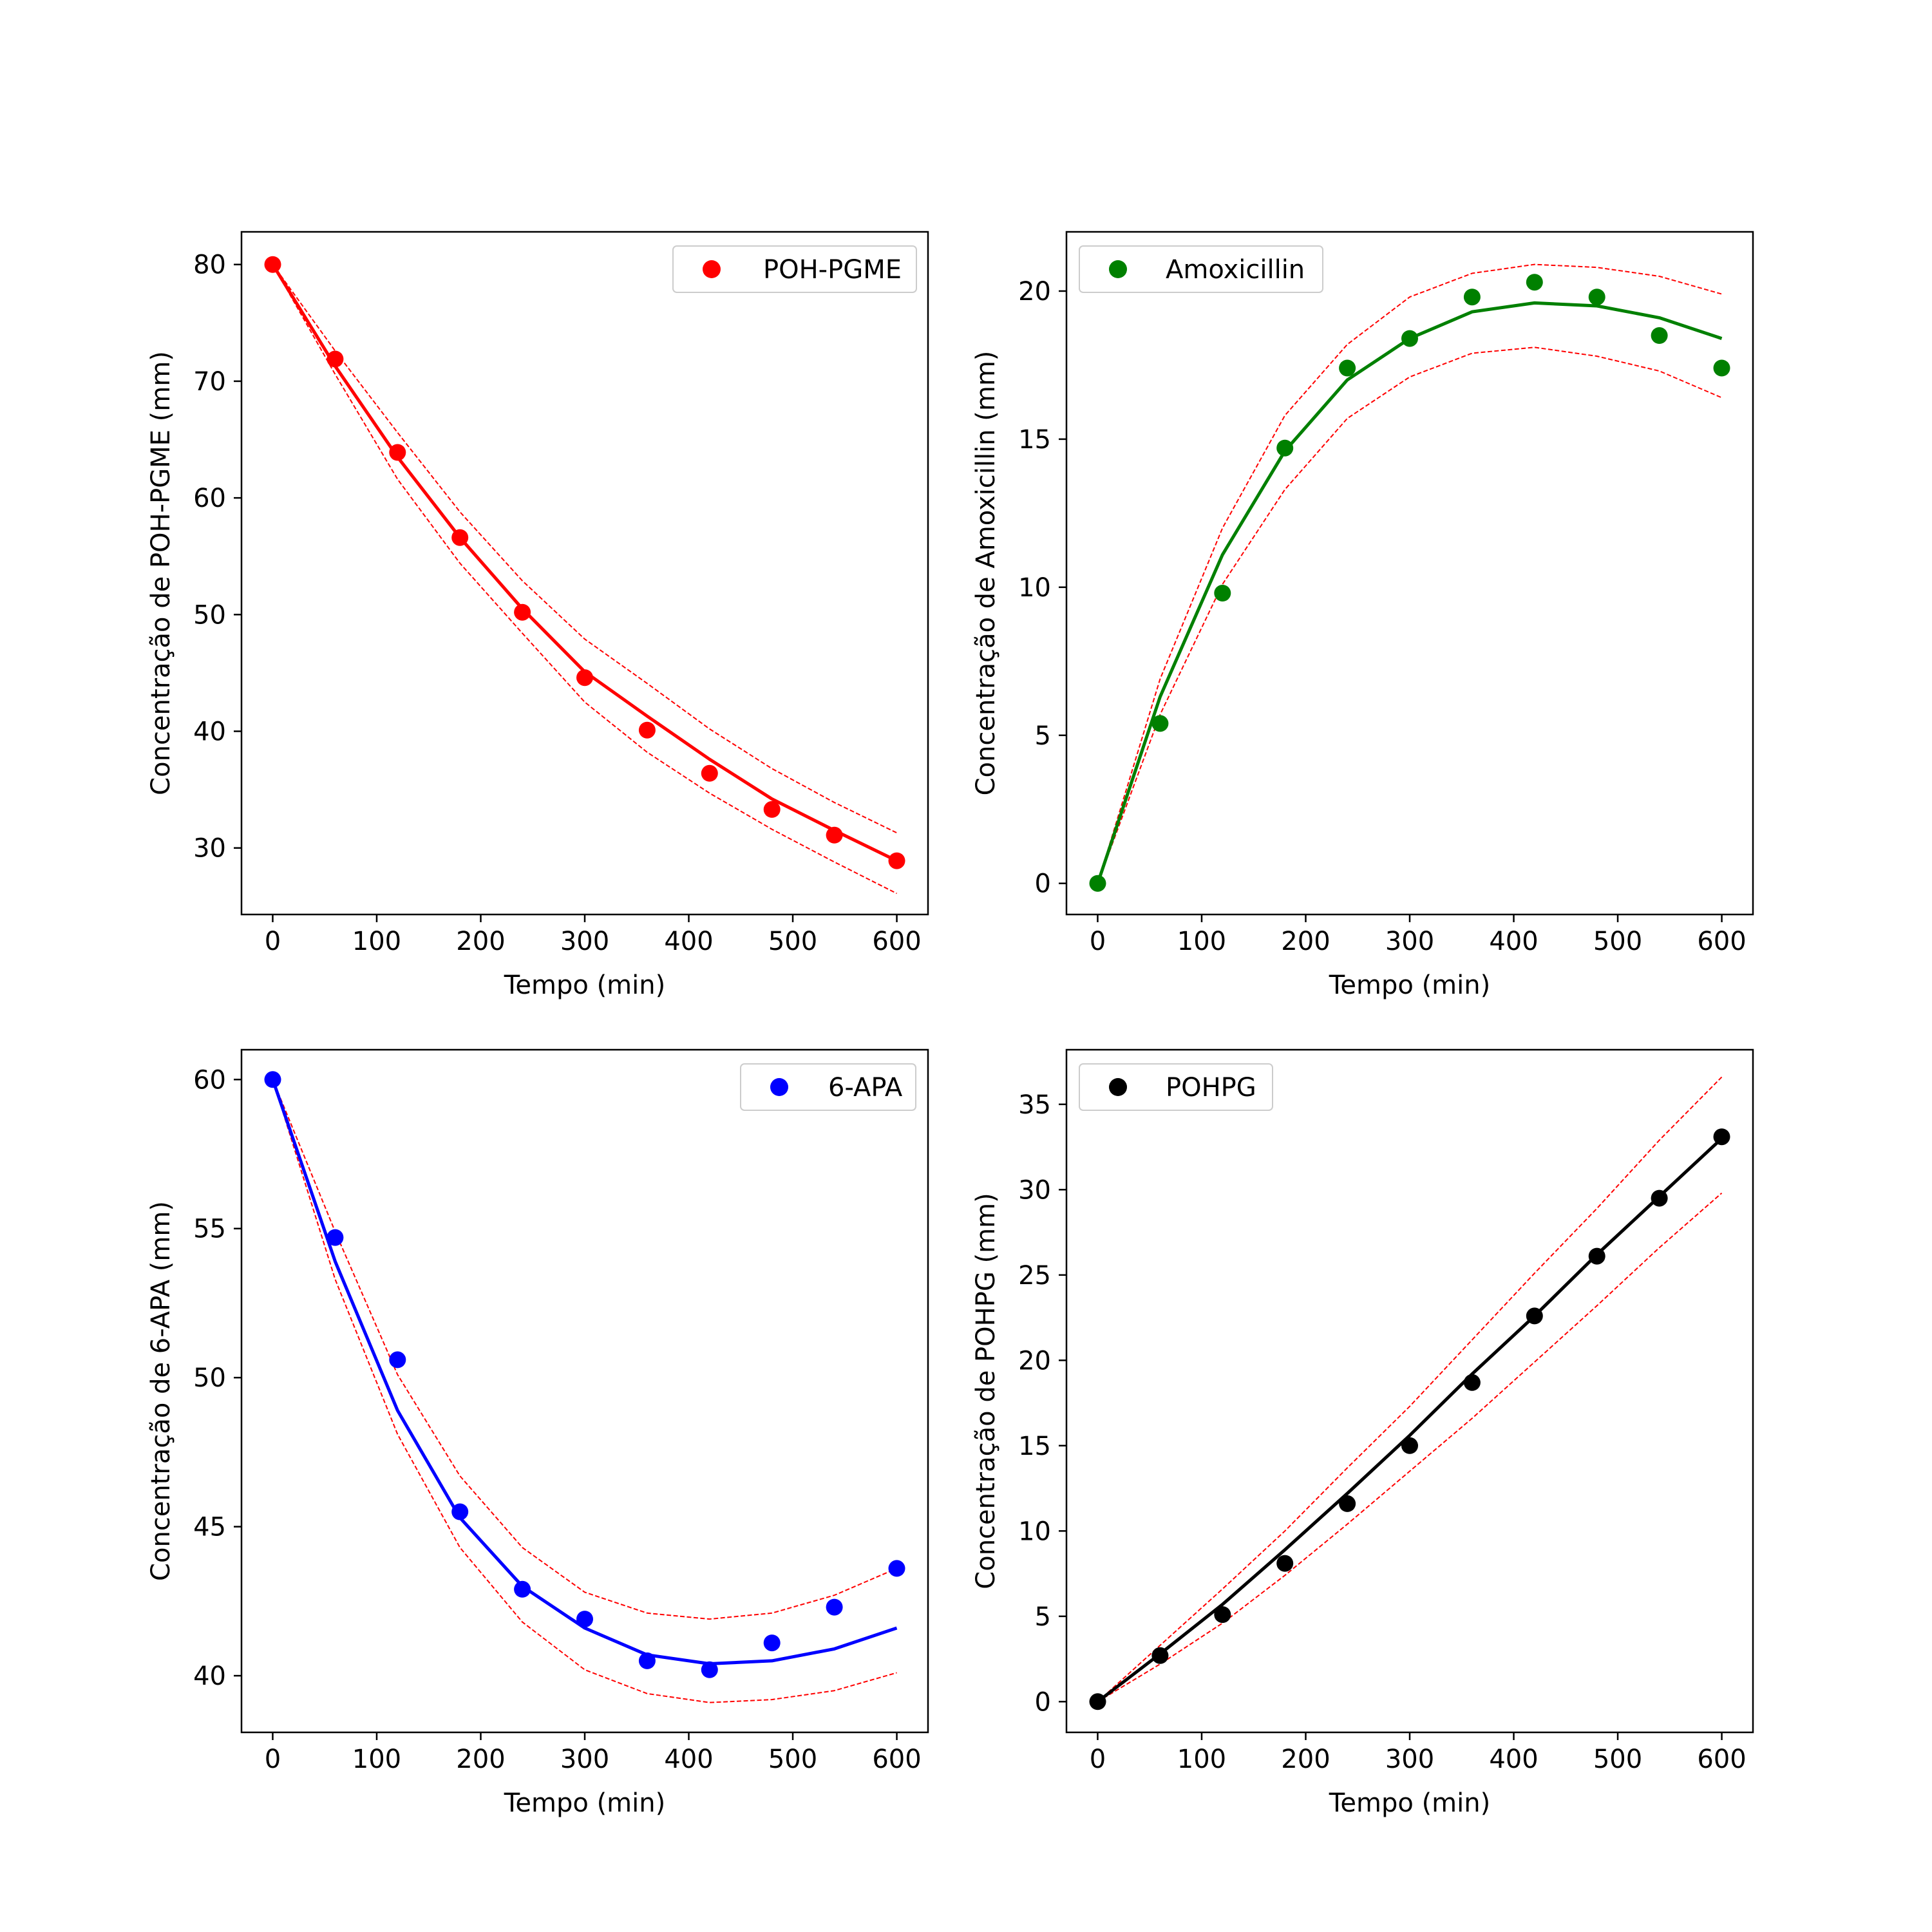 The height and width of the screenshot is (1932, 1932). I want to click on y-tick-label: 80, so click(209, 265).